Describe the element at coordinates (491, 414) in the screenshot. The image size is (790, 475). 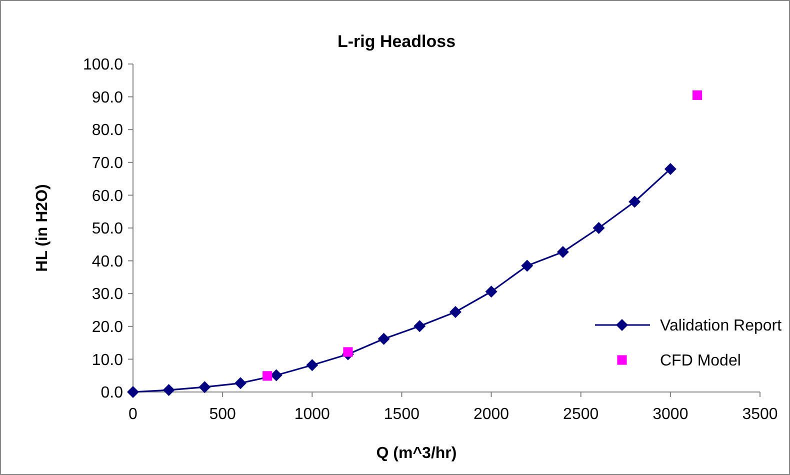
I see `x-tick-label: 2000` at that location.